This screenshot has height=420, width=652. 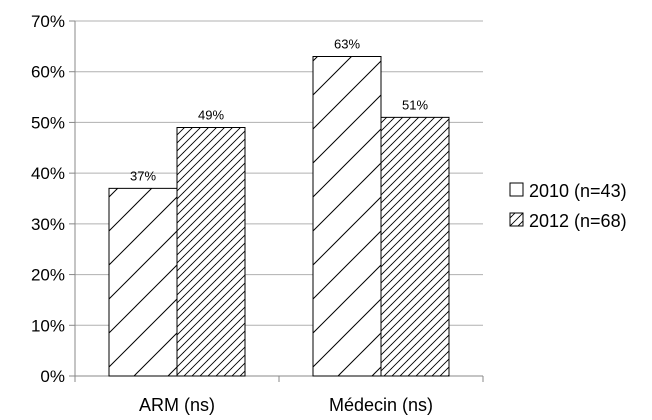 What do you see at coordinates (48, 325) in the screenshot?
I see `y-tick-label: 10%` at bounding box center [48, 325].